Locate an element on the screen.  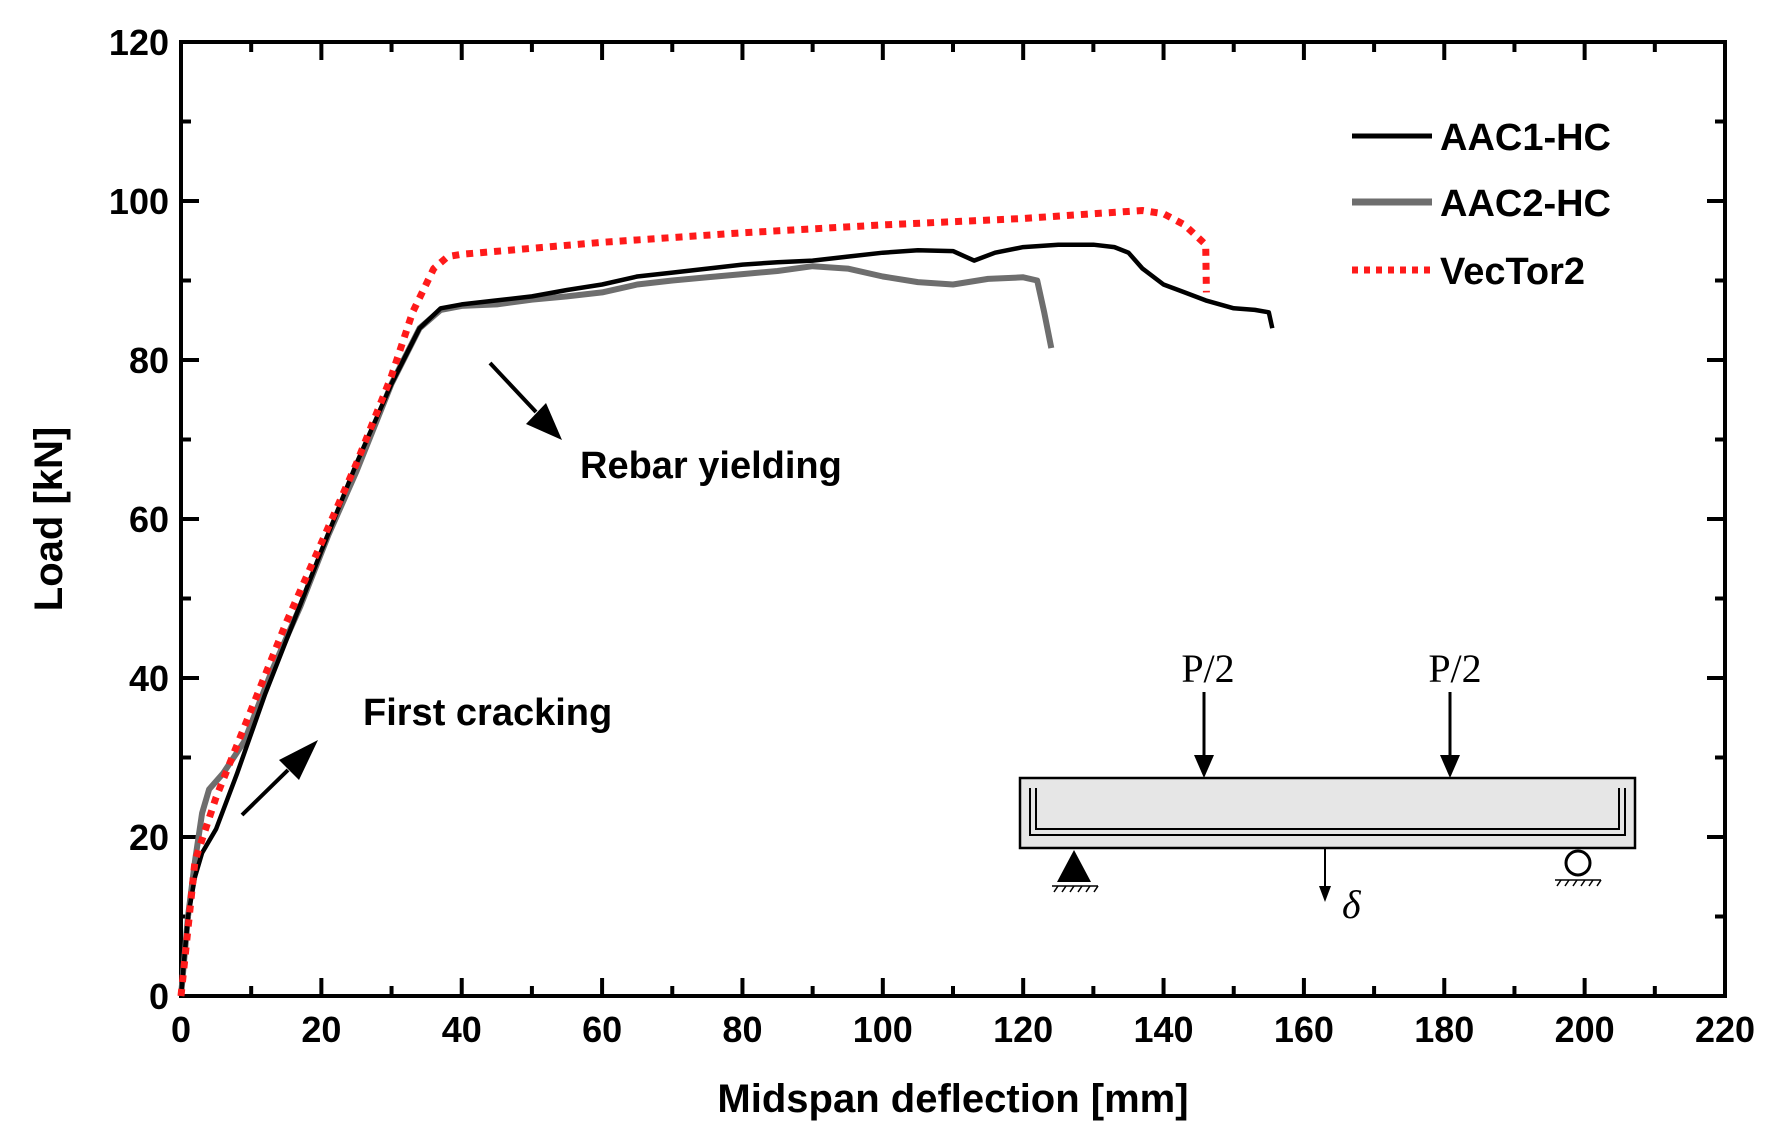
pin-support-icon is located at coordinates (1074, 866).